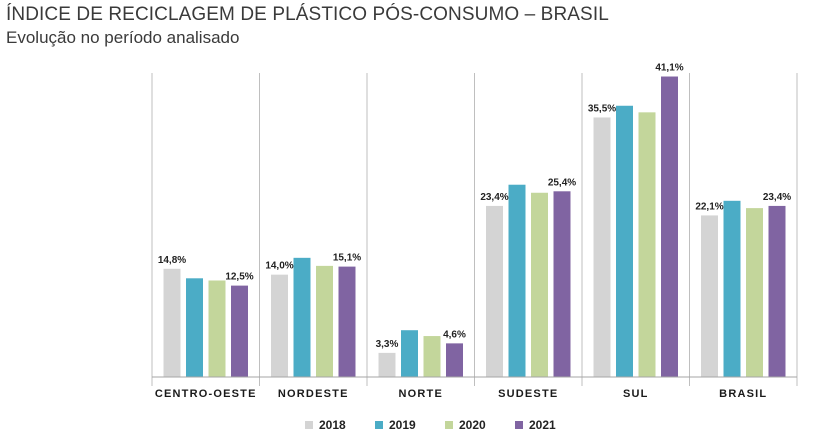 The image size is (822, 437). I want to click on category-label: NORDESTE, so click(313, 394).